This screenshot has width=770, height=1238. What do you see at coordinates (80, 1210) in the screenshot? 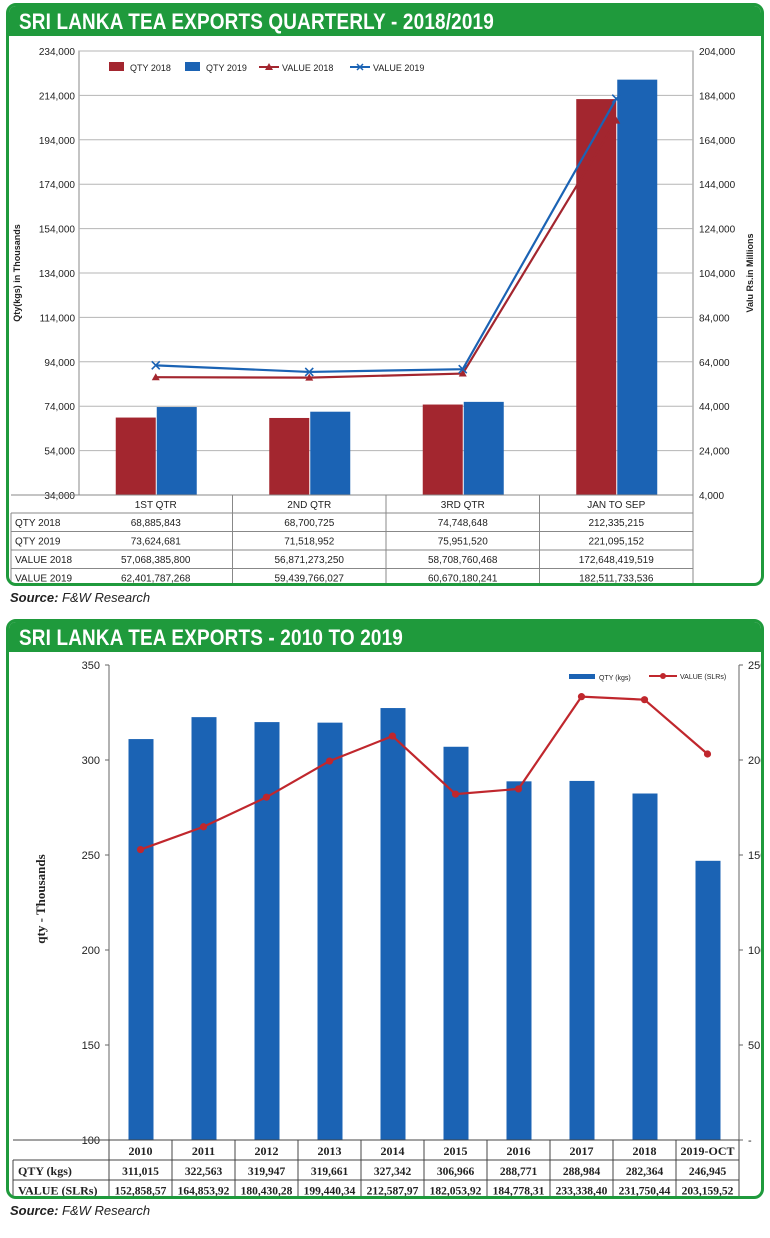
I see `source-note-2: Source: F&W Research` at bounding box center [80, 1210].